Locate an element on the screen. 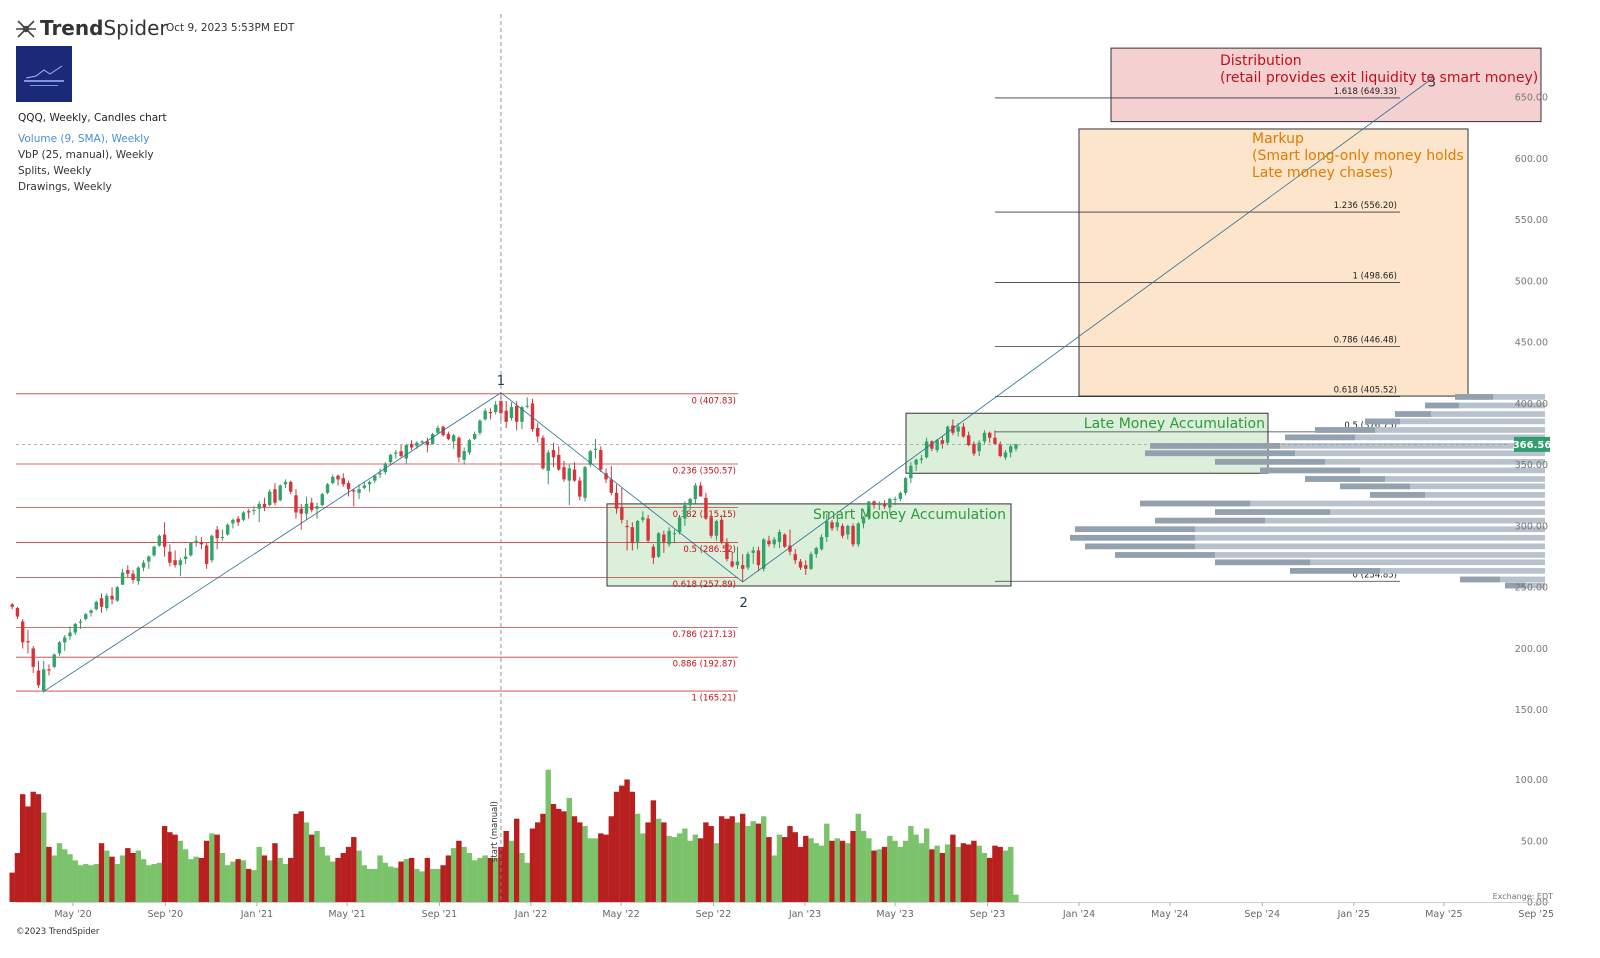  legend-item: Splits, Weekly is located at coordinates (55, 171).